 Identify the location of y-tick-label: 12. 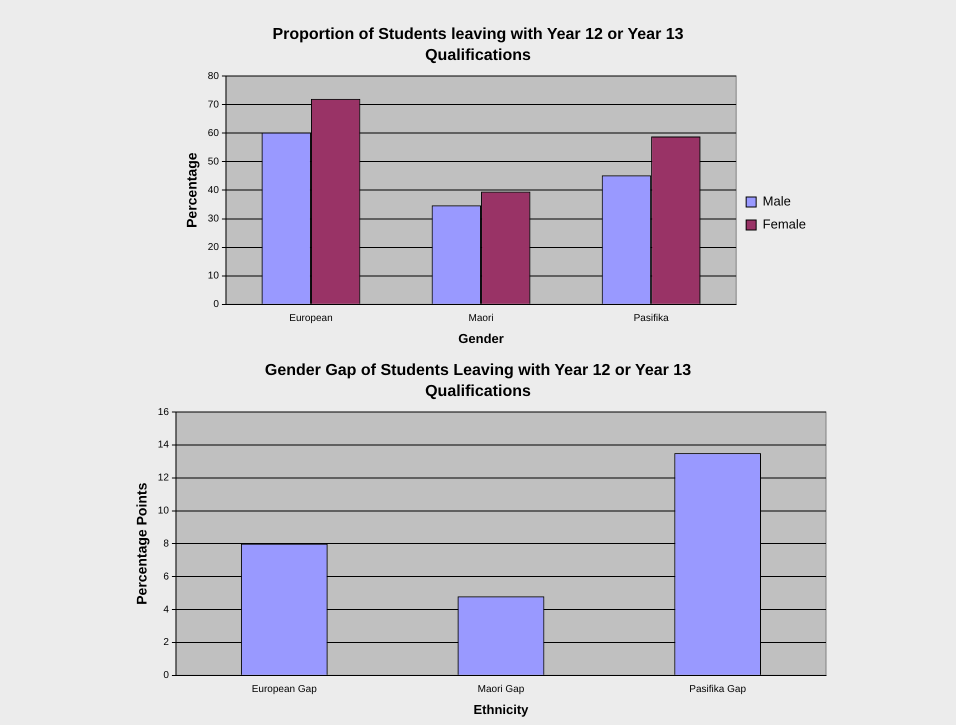
(164, 478).